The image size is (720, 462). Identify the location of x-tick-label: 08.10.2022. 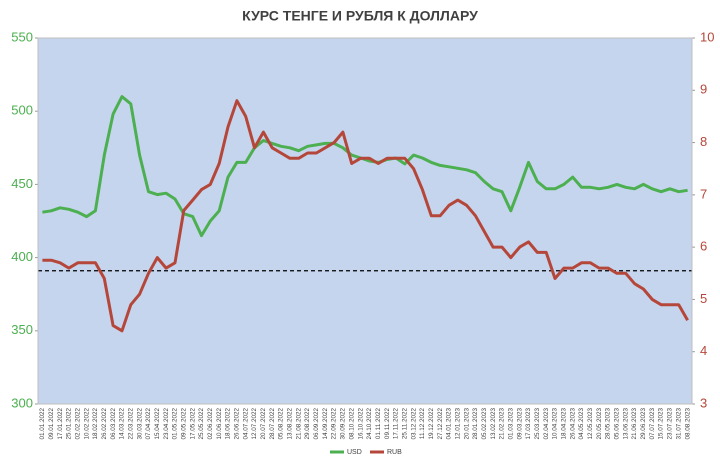
(351, 424).